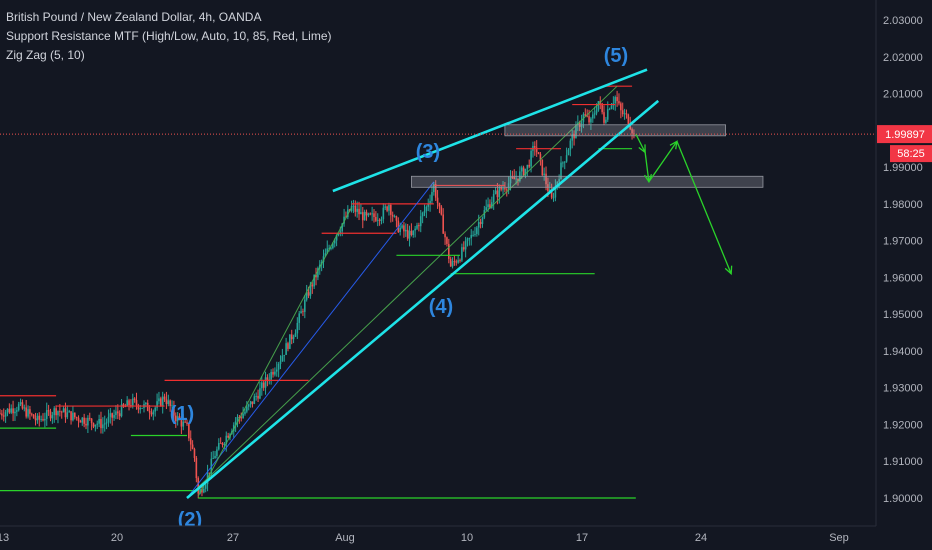 The height and width of the screenshot is (550, 932). Describe the element at coordinates (45, 55) in the screenshot. I see `indicator-zigzag-label: Zig Zag (5, 10)` at that location.